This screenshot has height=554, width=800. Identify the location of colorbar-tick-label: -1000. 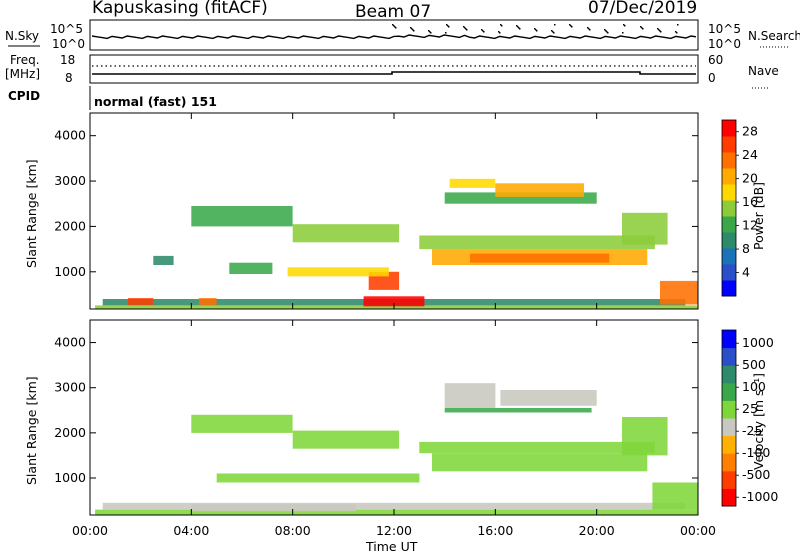
(760, 496).